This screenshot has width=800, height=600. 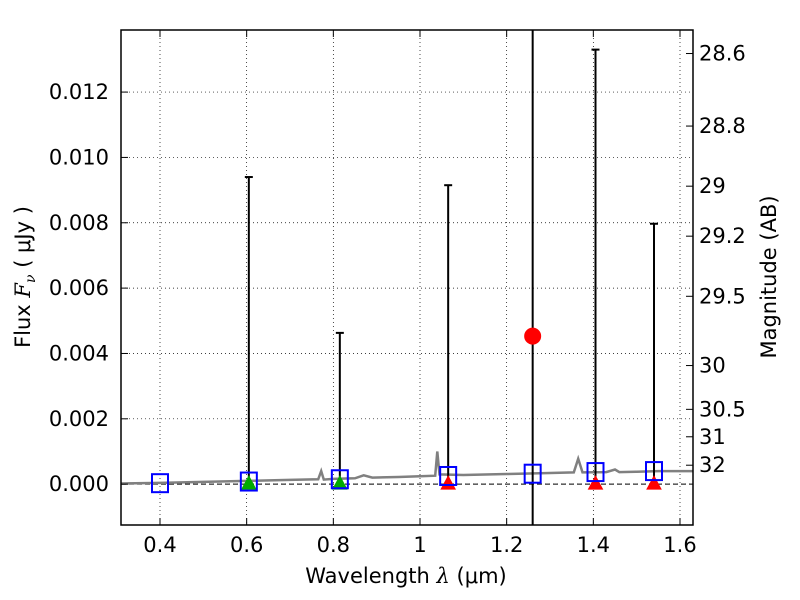 I want to click on model-spectrum-line, so click(x=407, y=468).